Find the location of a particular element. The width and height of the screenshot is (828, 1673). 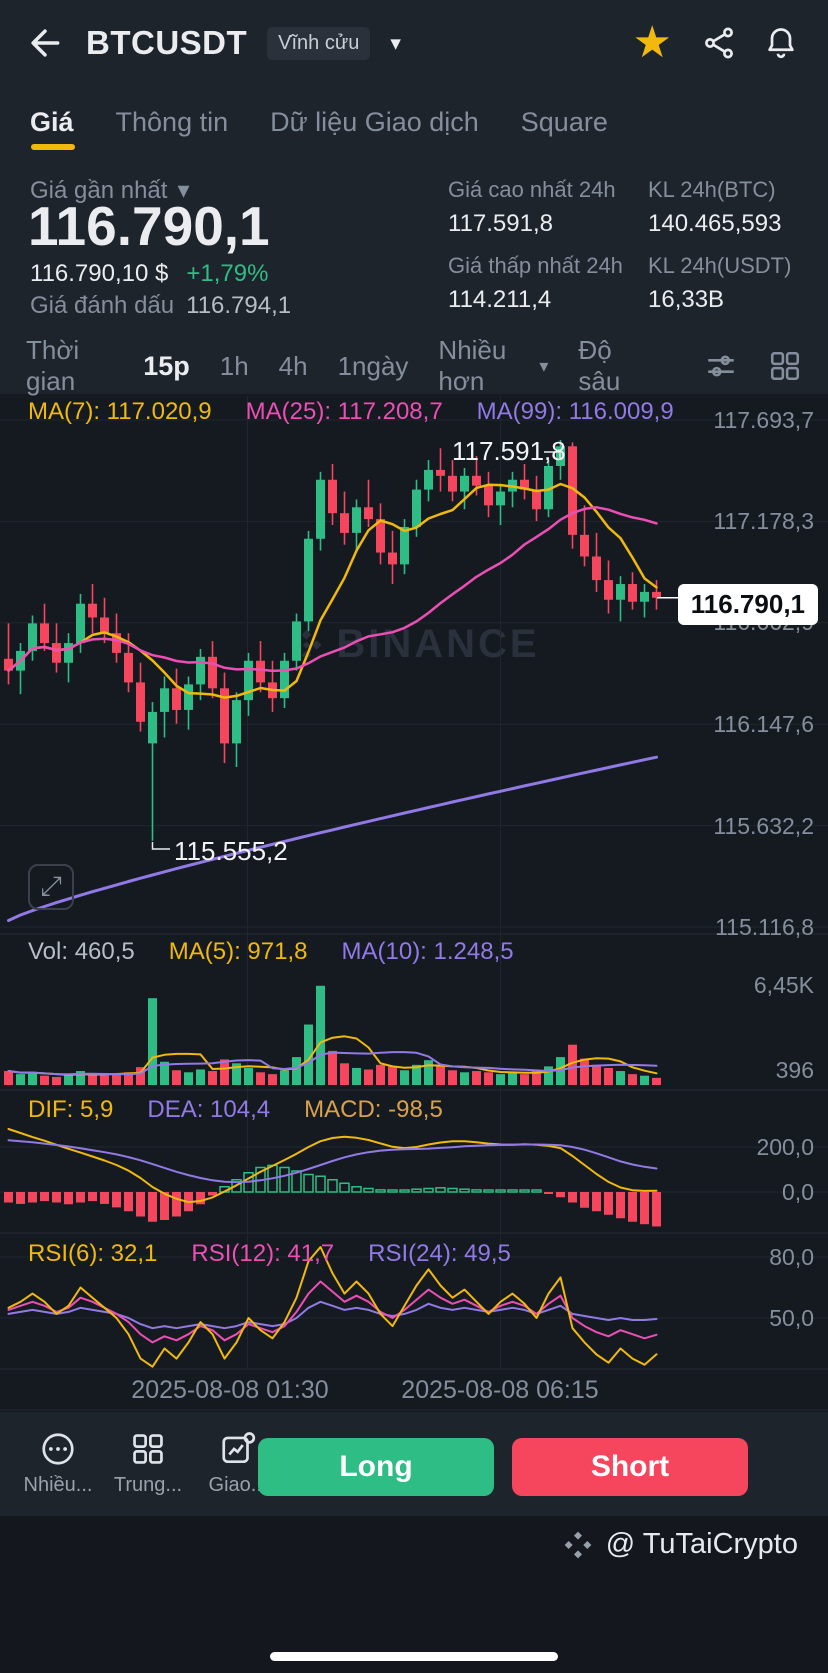

back-button is located at coordinates (46, 43).